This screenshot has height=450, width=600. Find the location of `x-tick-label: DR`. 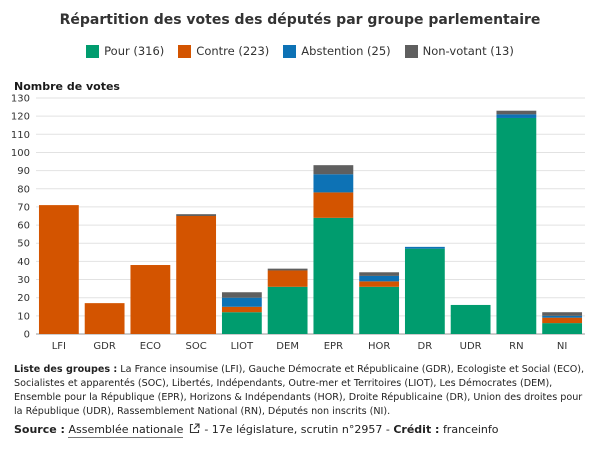

x-tick-label: DR is located at coordinates (425, 346).